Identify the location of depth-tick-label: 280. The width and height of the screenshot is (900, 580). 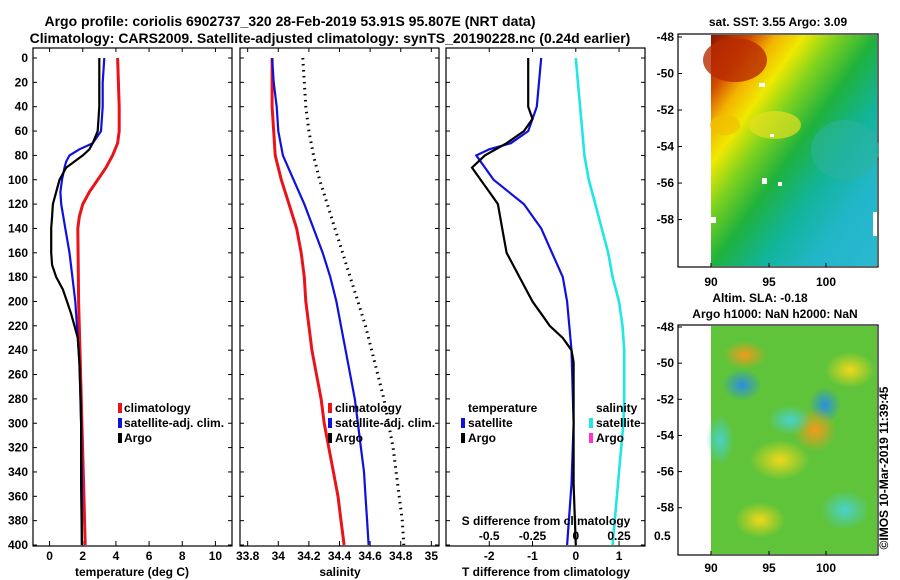
(18, 399).